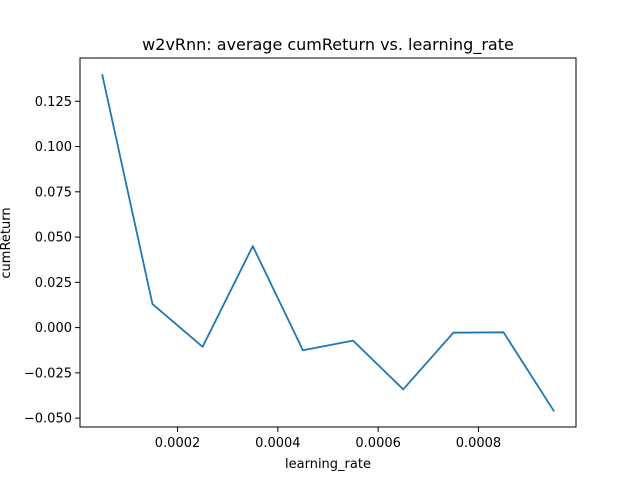  What do you see at coordinates (178, 443) in the screenshot?
I see `x-tick-label: 0.0002` at bounding box center [178, 443].